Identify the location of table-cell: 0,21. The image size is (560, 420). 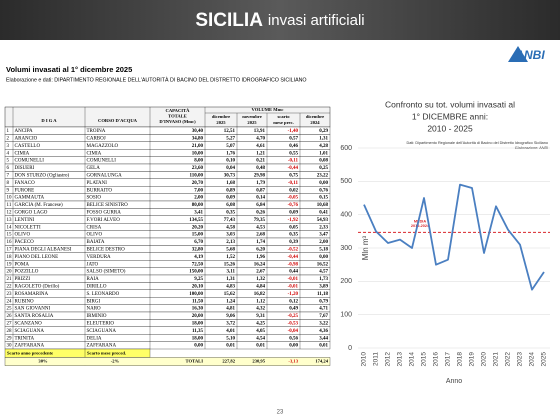
(260, 161).